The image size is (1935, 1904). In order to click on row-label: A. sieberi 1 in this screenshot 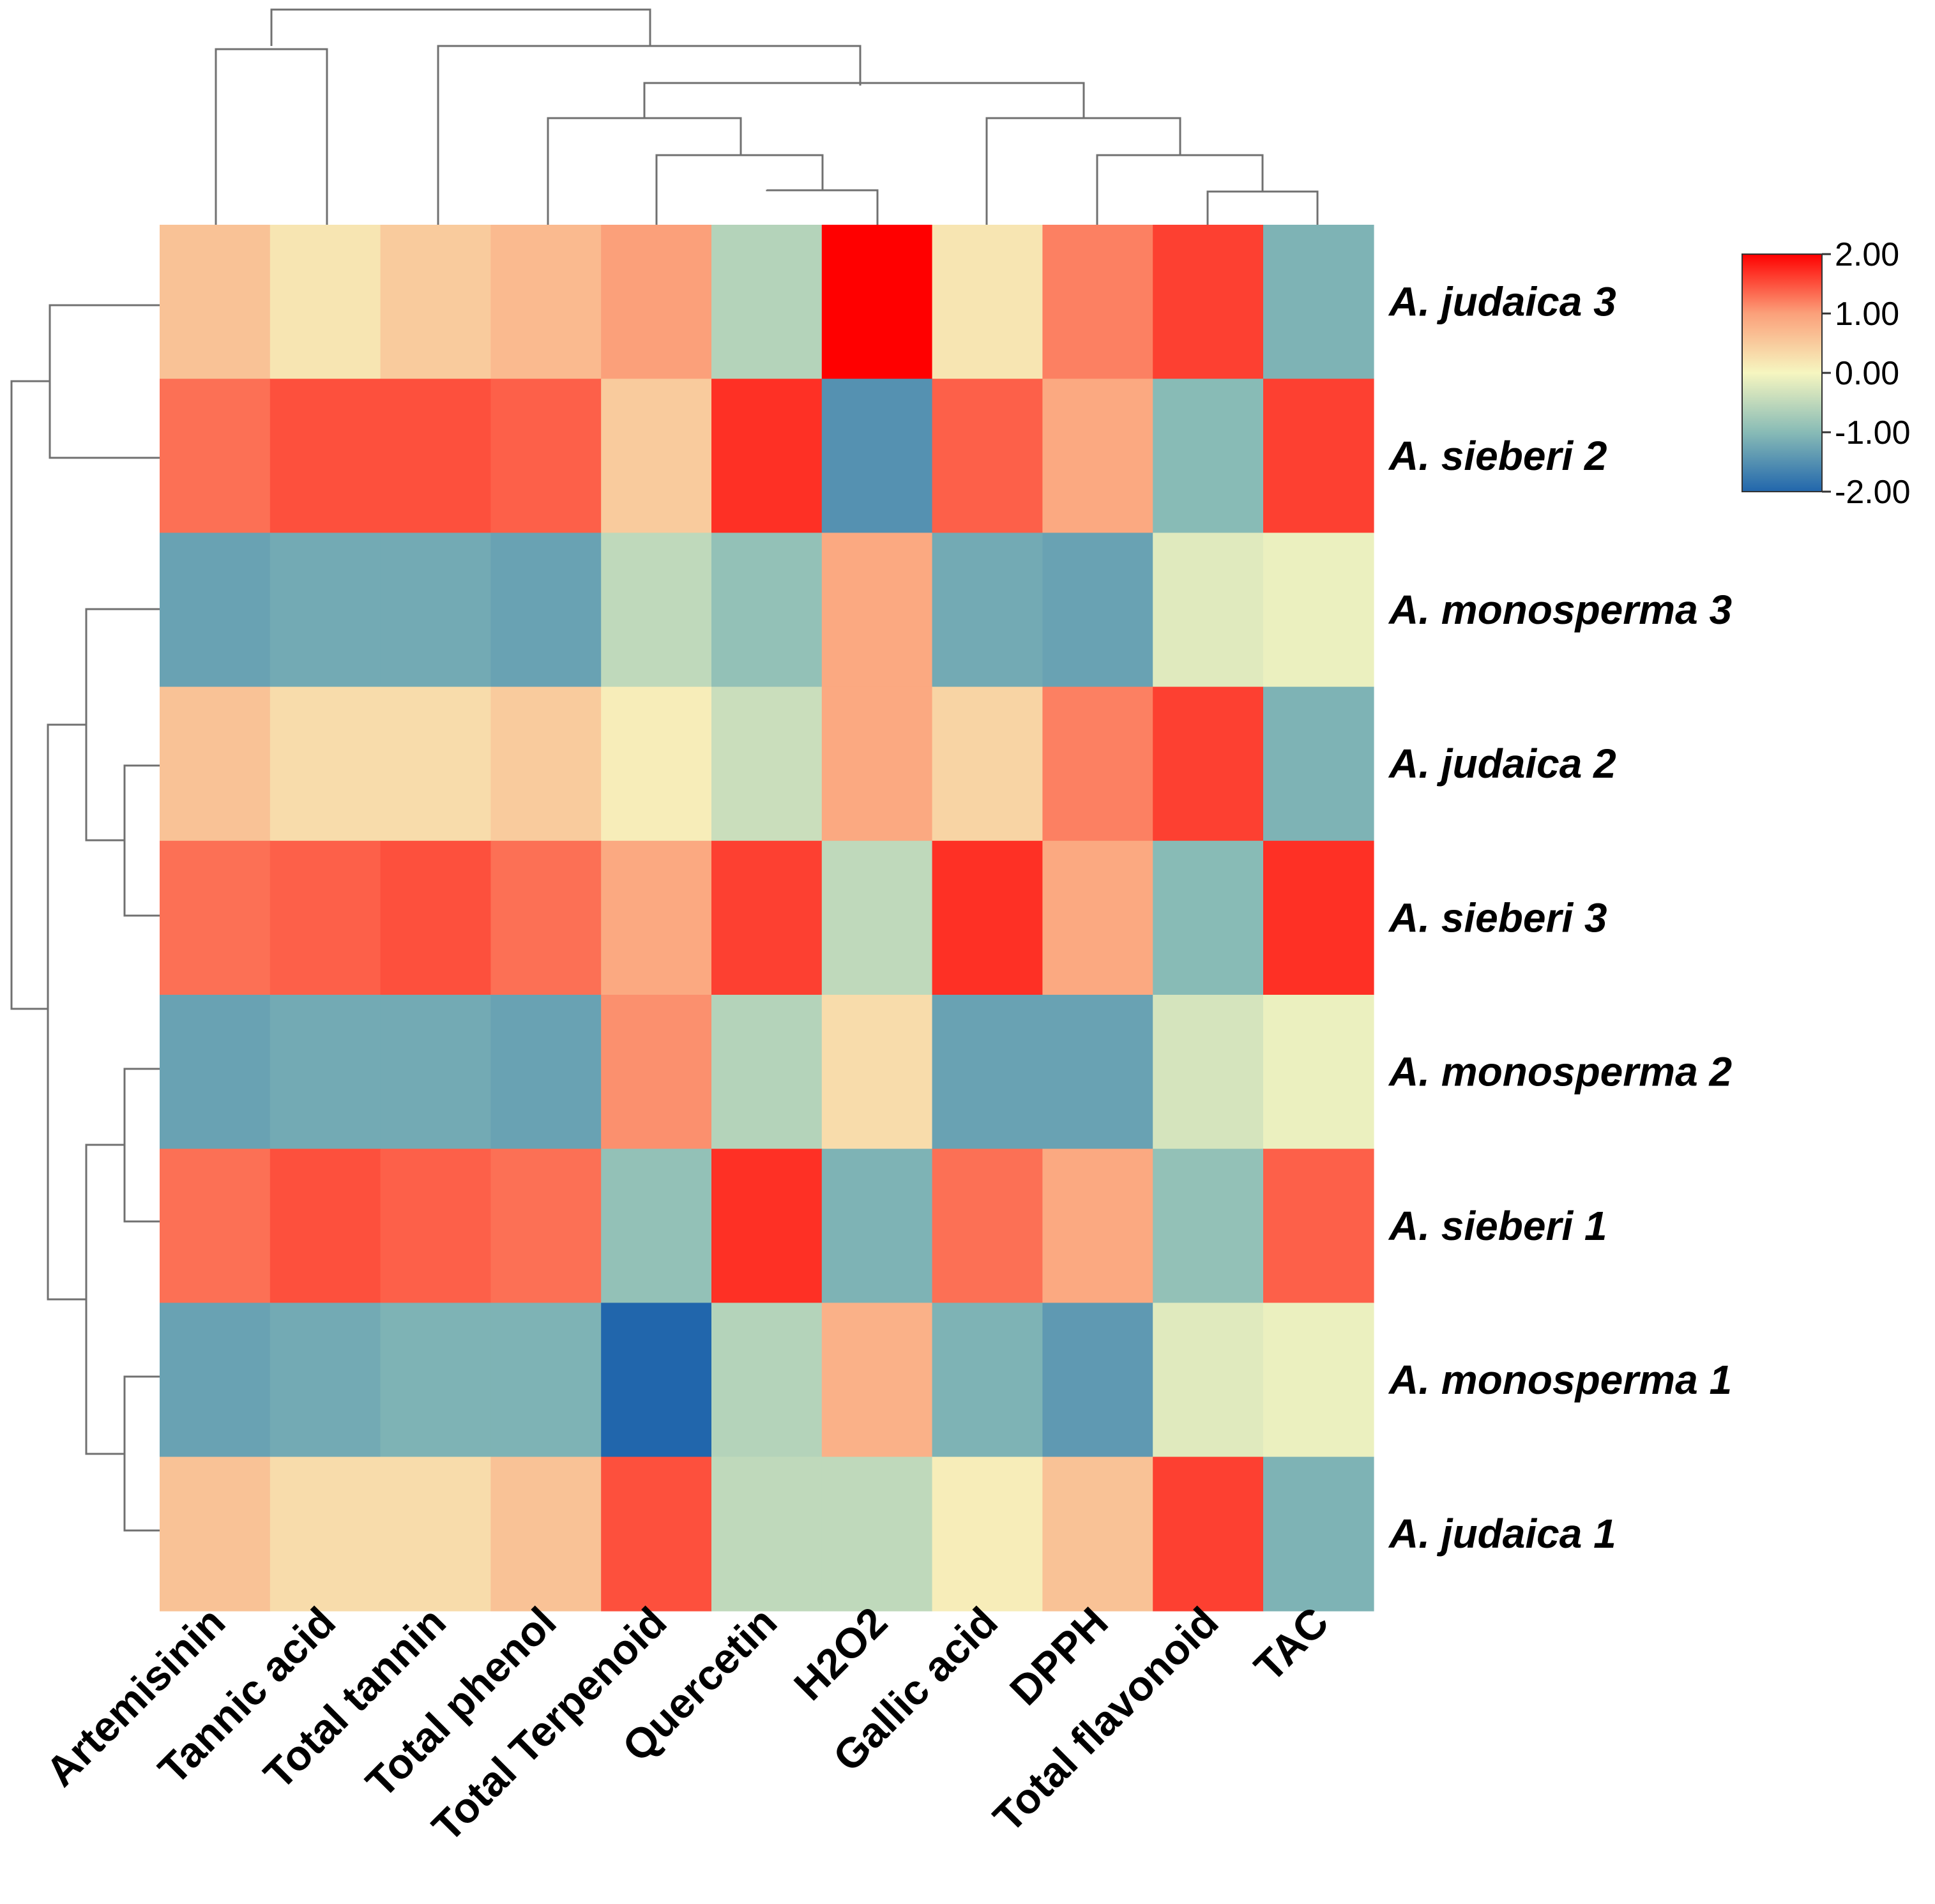, I will do `click(1497, 1226)`.